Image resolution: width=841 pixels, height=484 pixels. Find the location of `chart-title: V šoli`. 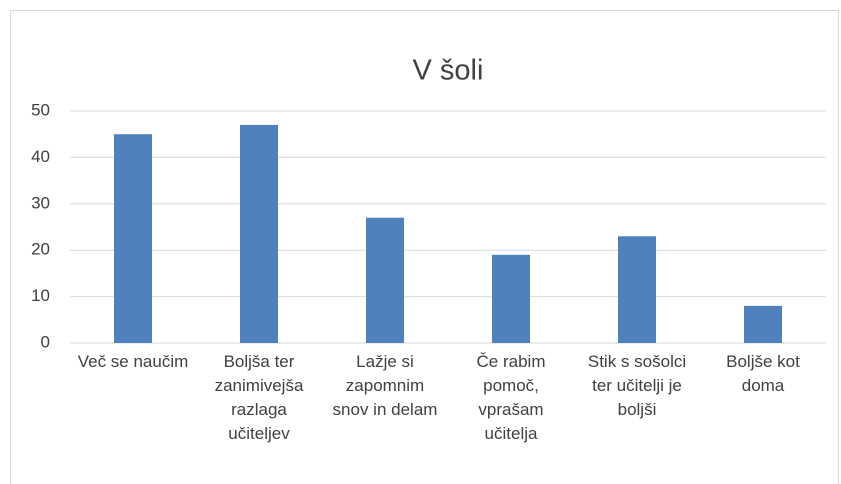

chart-title: V šoli is located at coordinates (448, 71).